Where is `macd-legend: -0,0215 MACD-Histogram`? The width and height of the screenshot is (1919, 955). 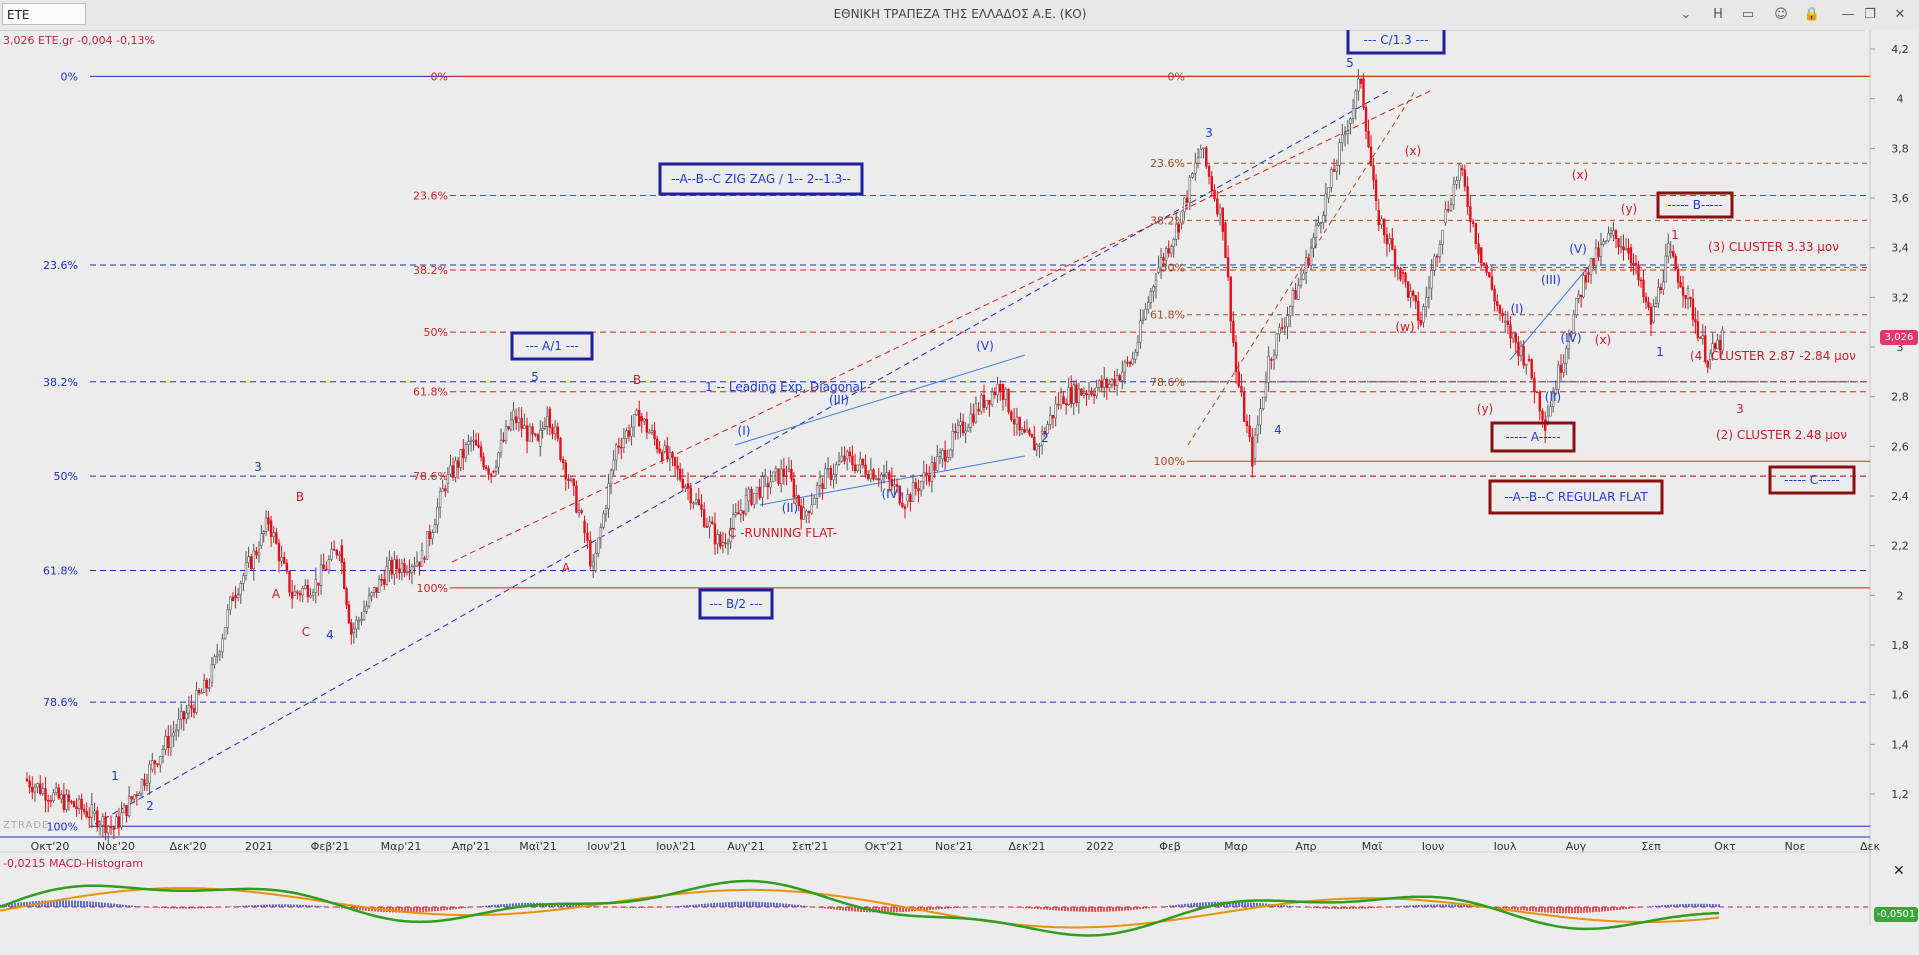
macd-legend: -0,0215 MACD-Histogram is located at coordinates (73, 863).